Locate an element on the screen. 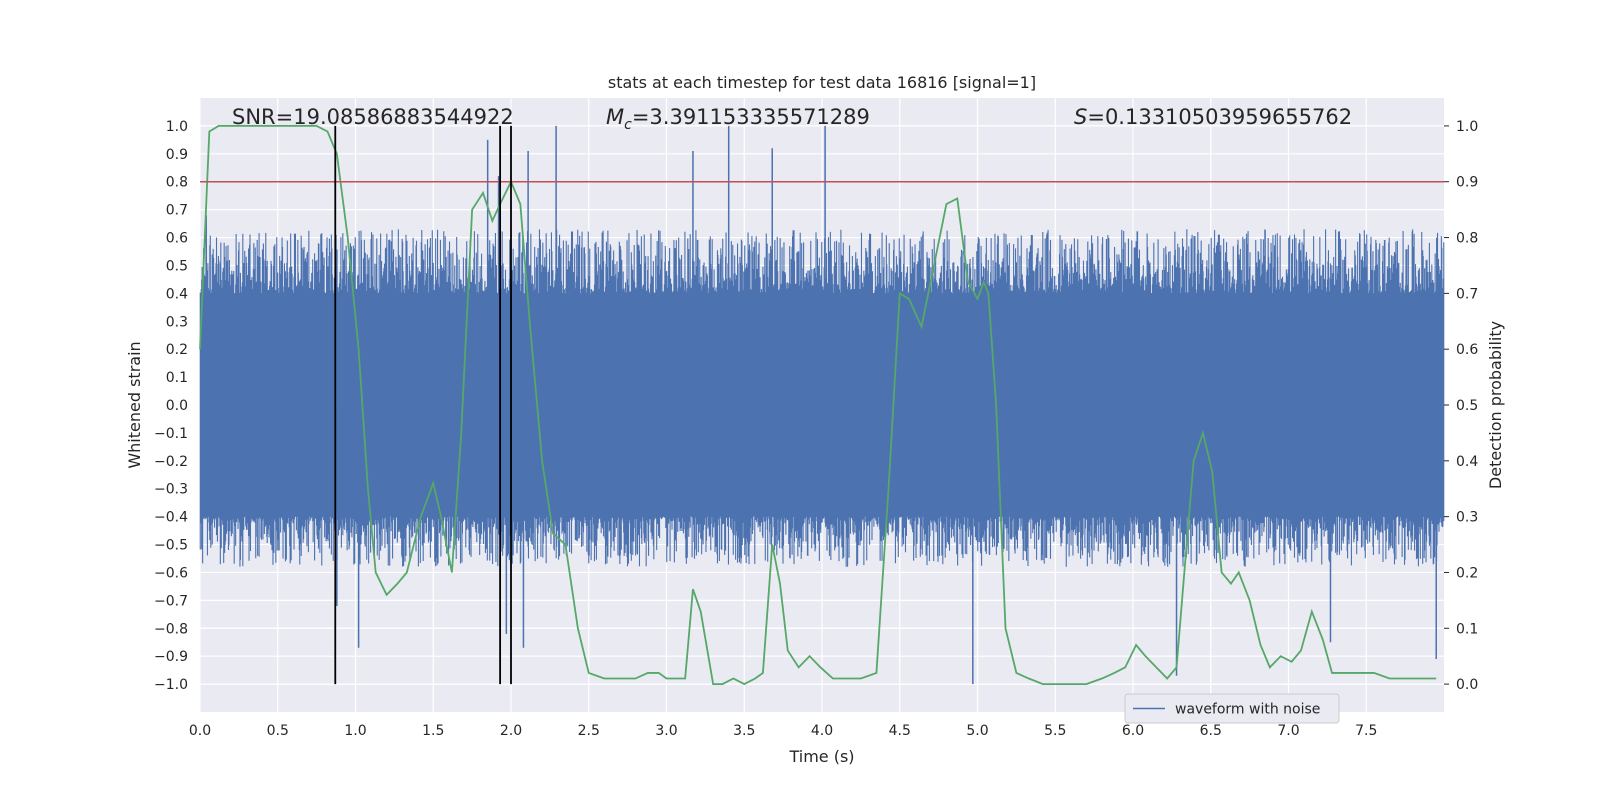  x-tick-label: 4.0 is located at coordinates (822, 731).